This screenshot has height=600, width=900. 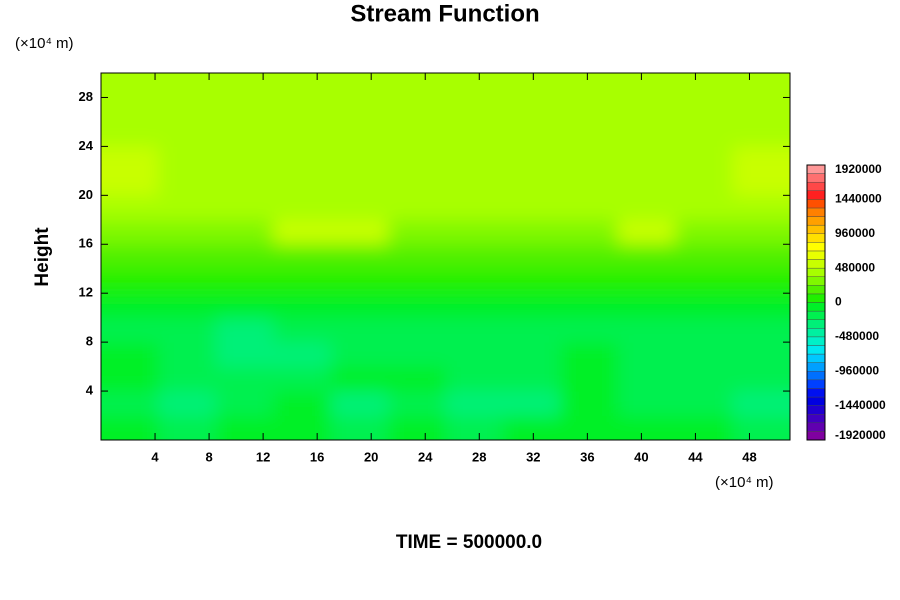 I want to click on y-axis-label: Height, so click(x=42, y=257).